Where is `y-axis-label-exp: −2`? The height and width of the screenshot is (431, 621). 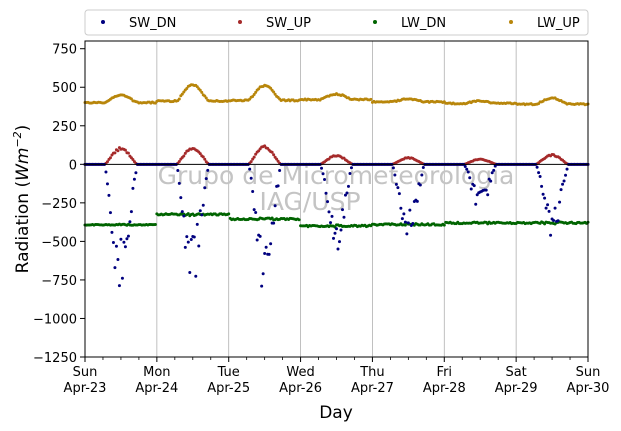
y-axis-label-exp: −2 is located at coordinates (17, 139).